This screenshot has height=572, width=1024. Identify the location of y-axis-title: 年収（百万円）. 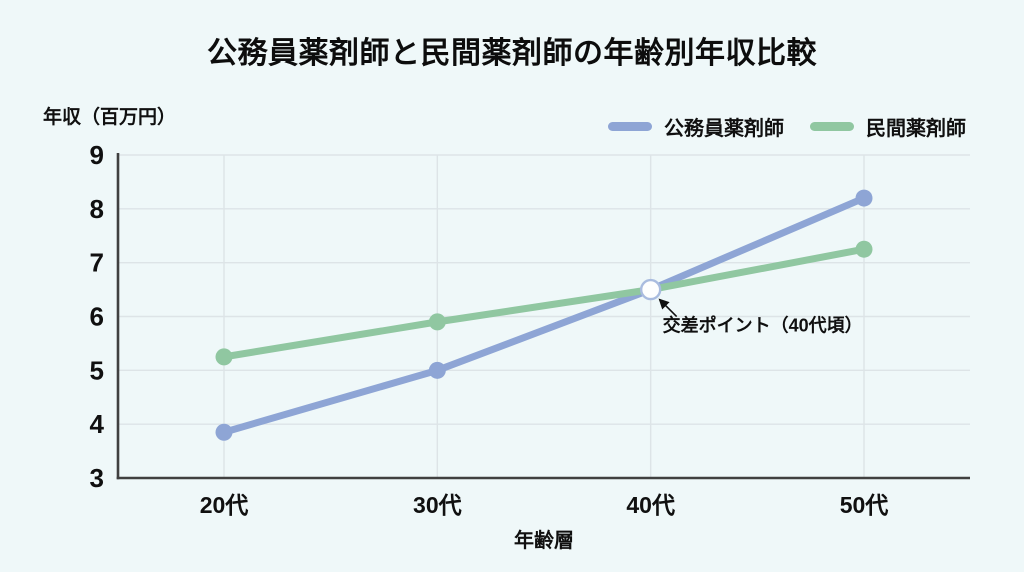
(110, 117).